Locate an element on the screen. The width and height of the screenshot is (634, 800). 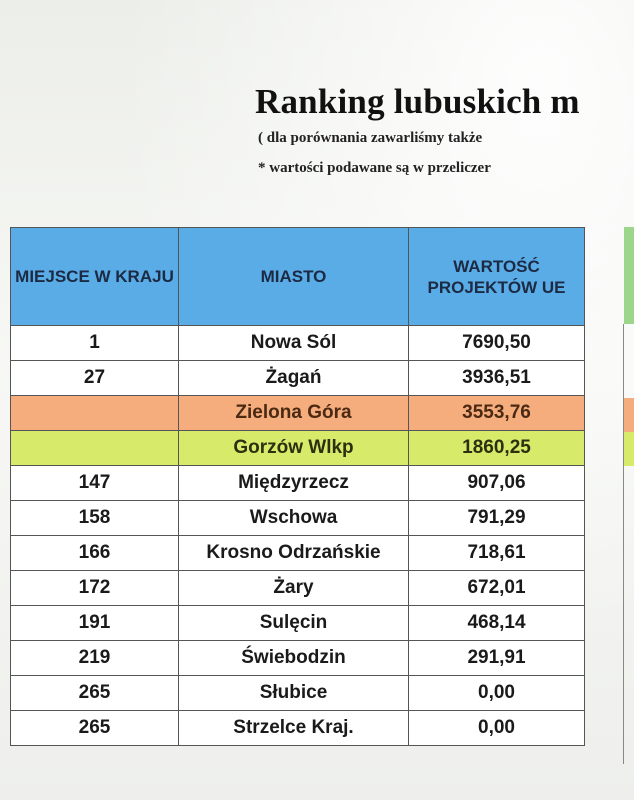
city-cell: Wschowa is located at coordinates (293, 518).